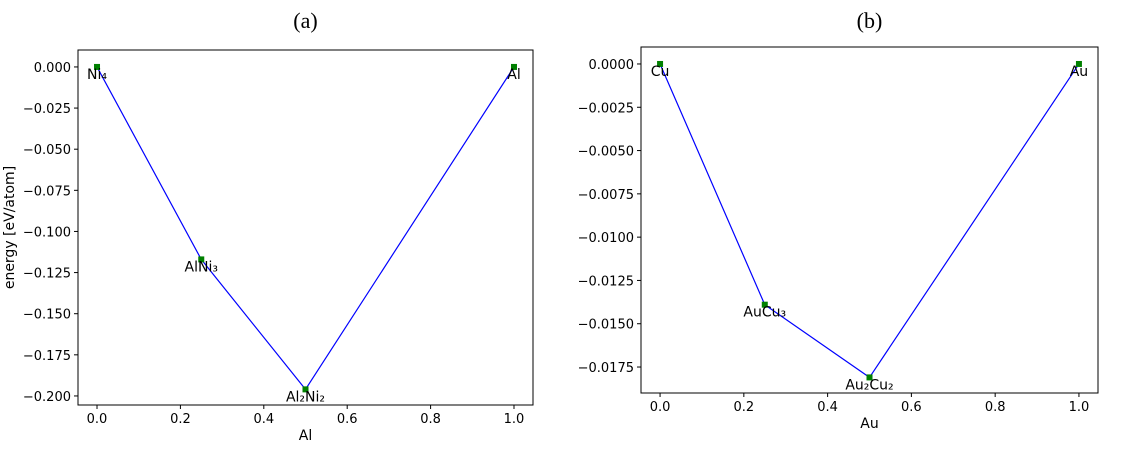 Image resolution: width=1136 pixels, height=460 pixels. What do you see at coordinates (201, 267) in the screenshot?
I see `point-label: AlNi₃` at bounding box center [201, 267].